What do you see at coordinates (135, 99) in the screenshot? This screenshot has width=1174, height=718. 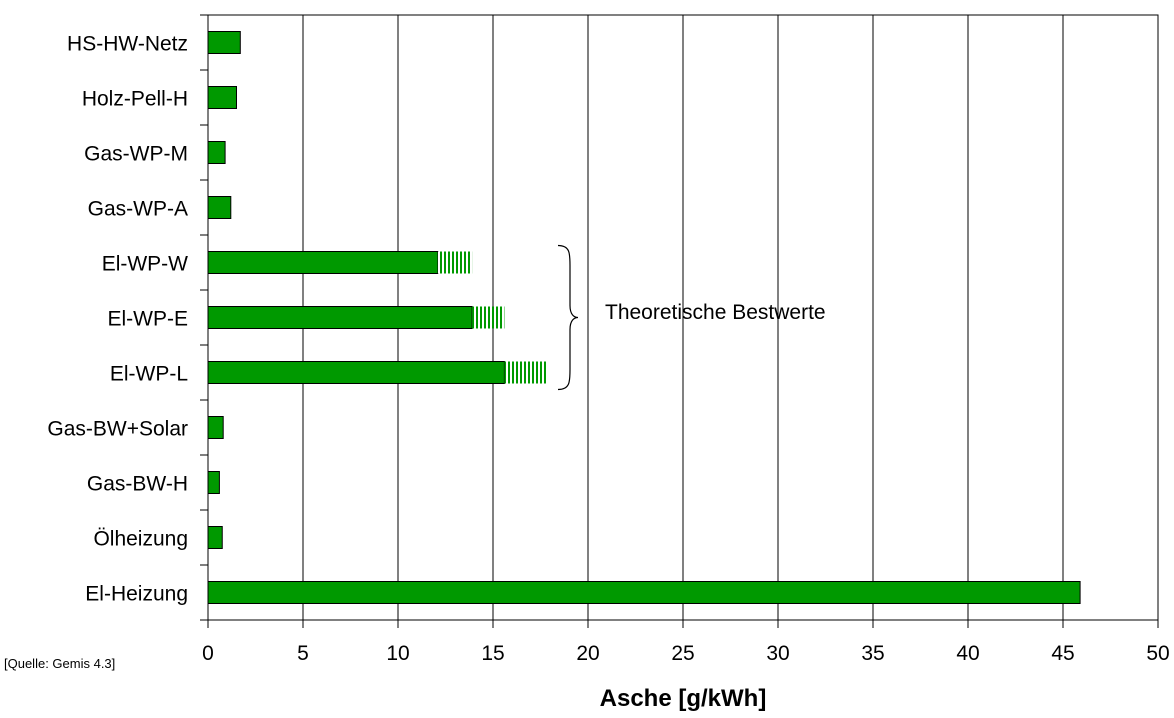 I see `category-label: Holz-Pell-H` at bounding box center [135, 99].